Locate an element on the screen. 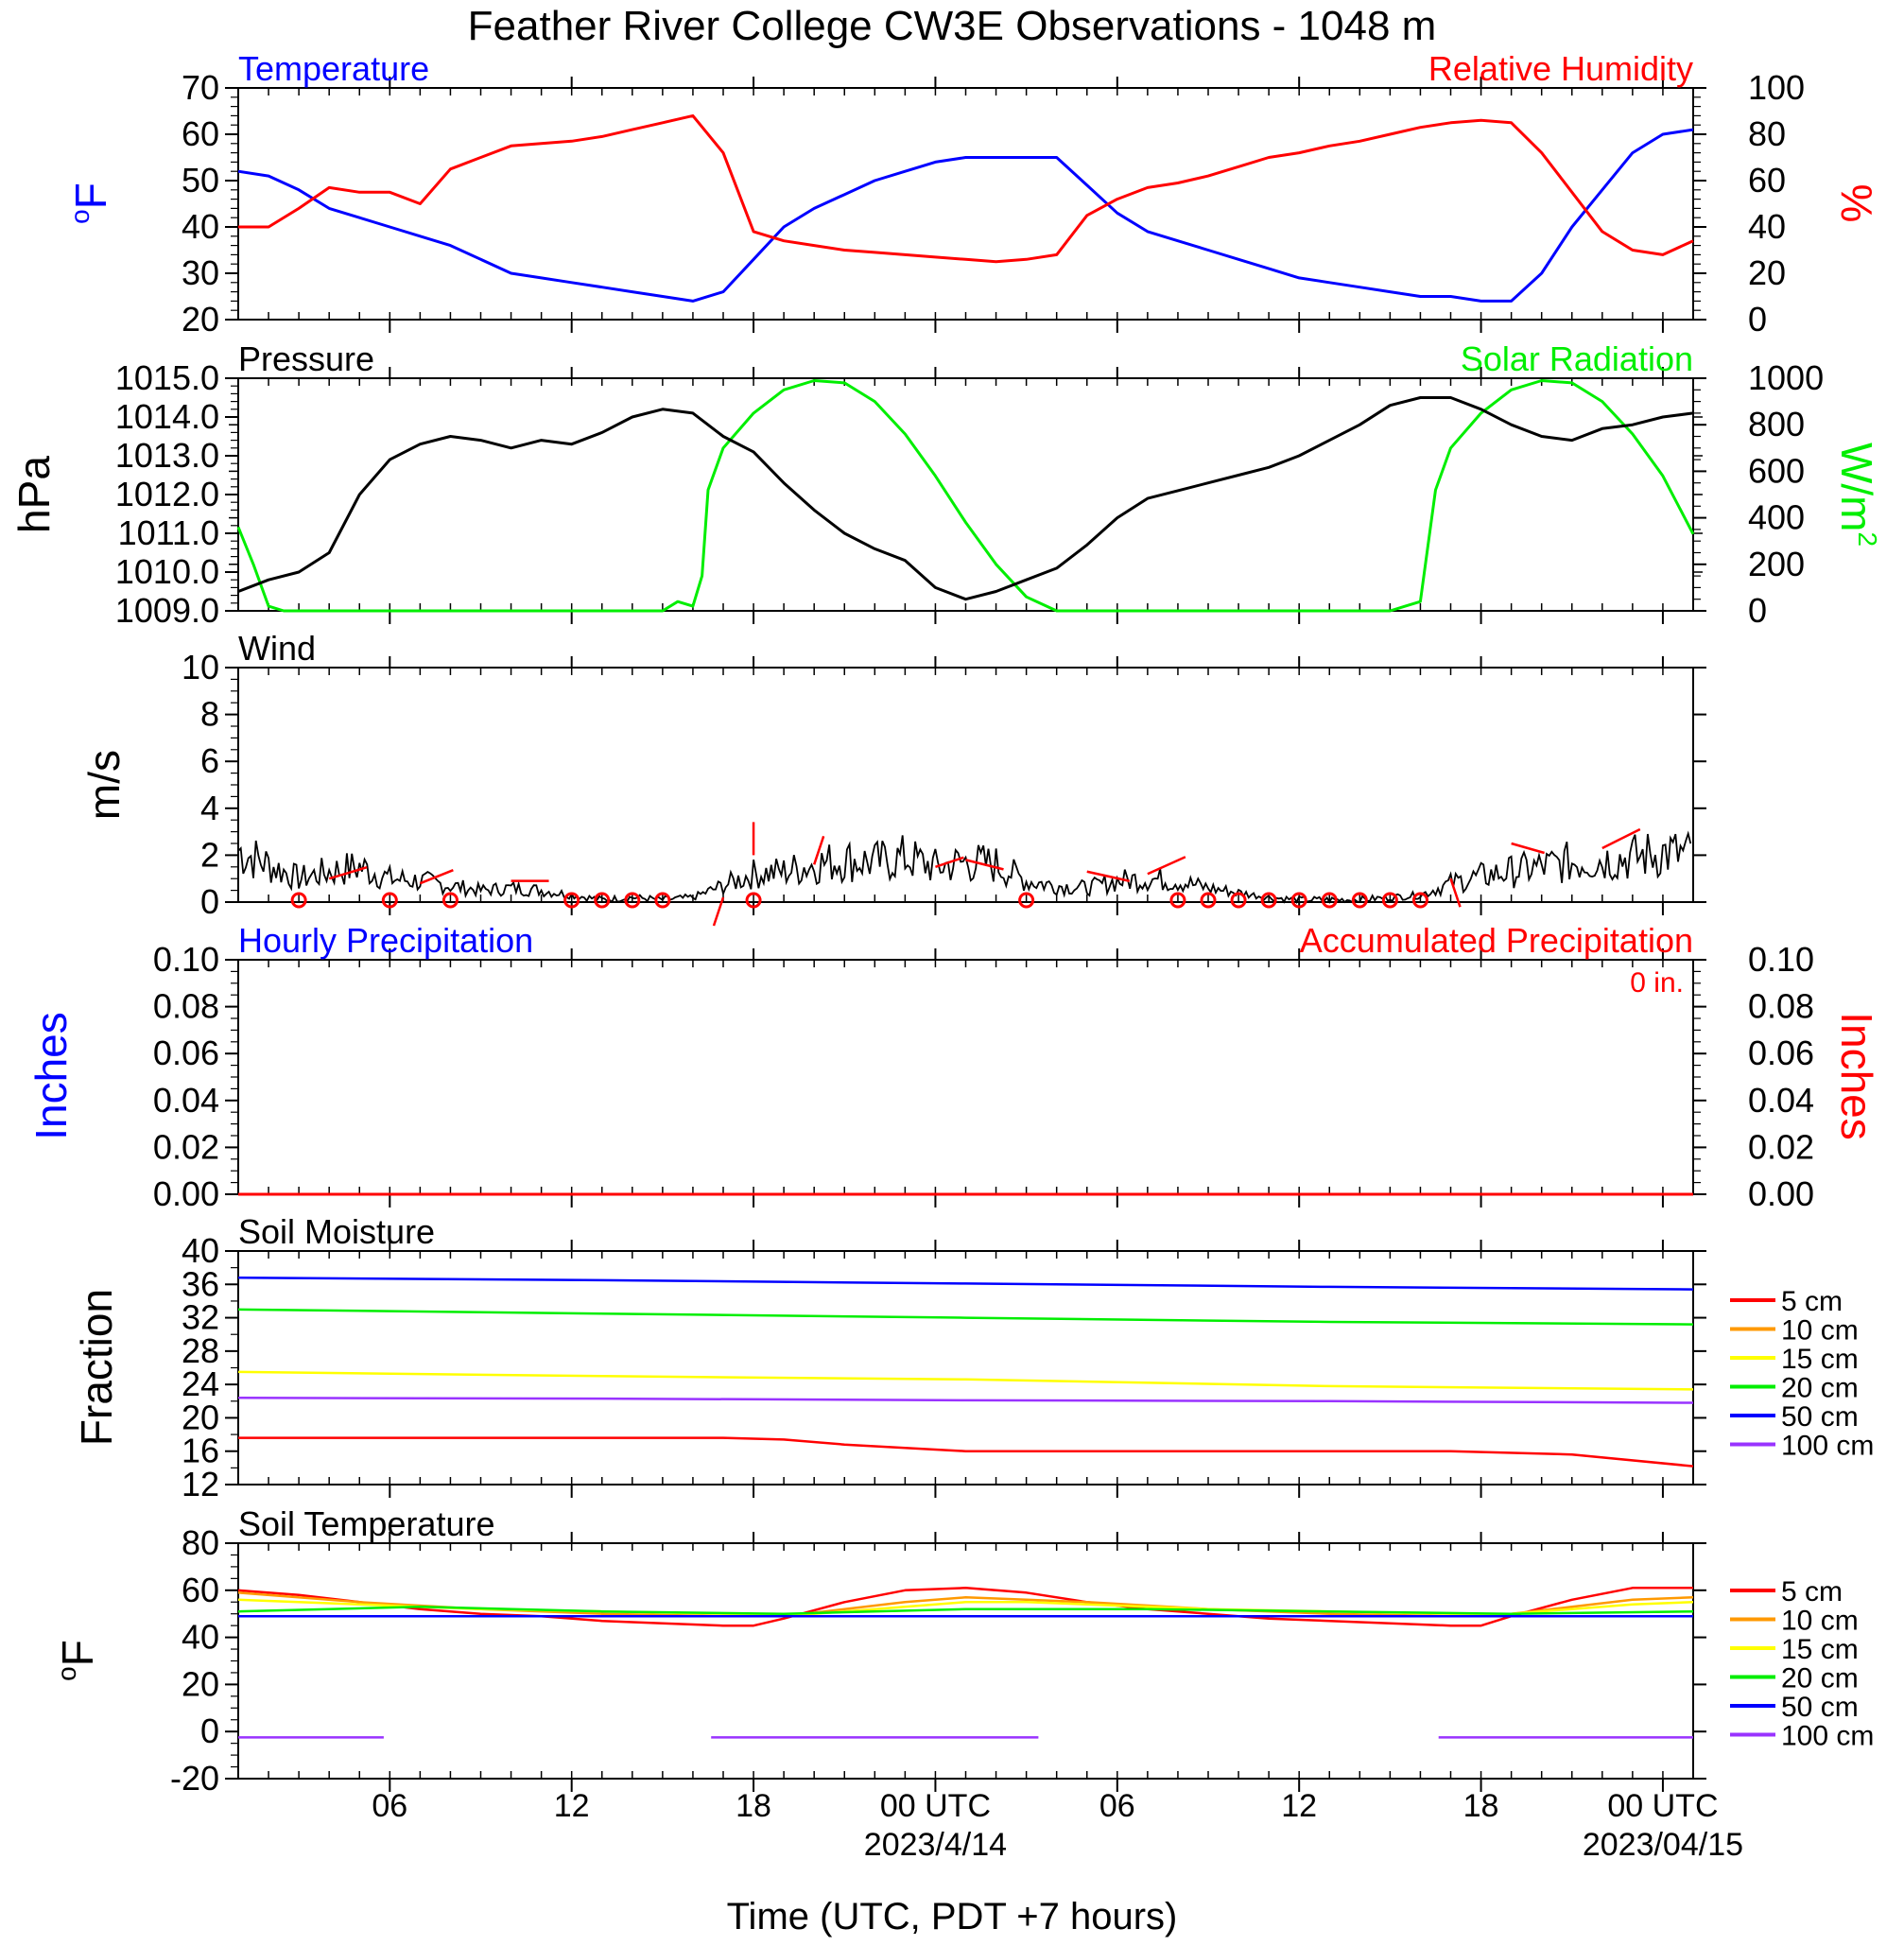 The height and width of the screenshot is (1946, 1904). right-tick-label: 0.10 is located at coordinates (1781, 960).